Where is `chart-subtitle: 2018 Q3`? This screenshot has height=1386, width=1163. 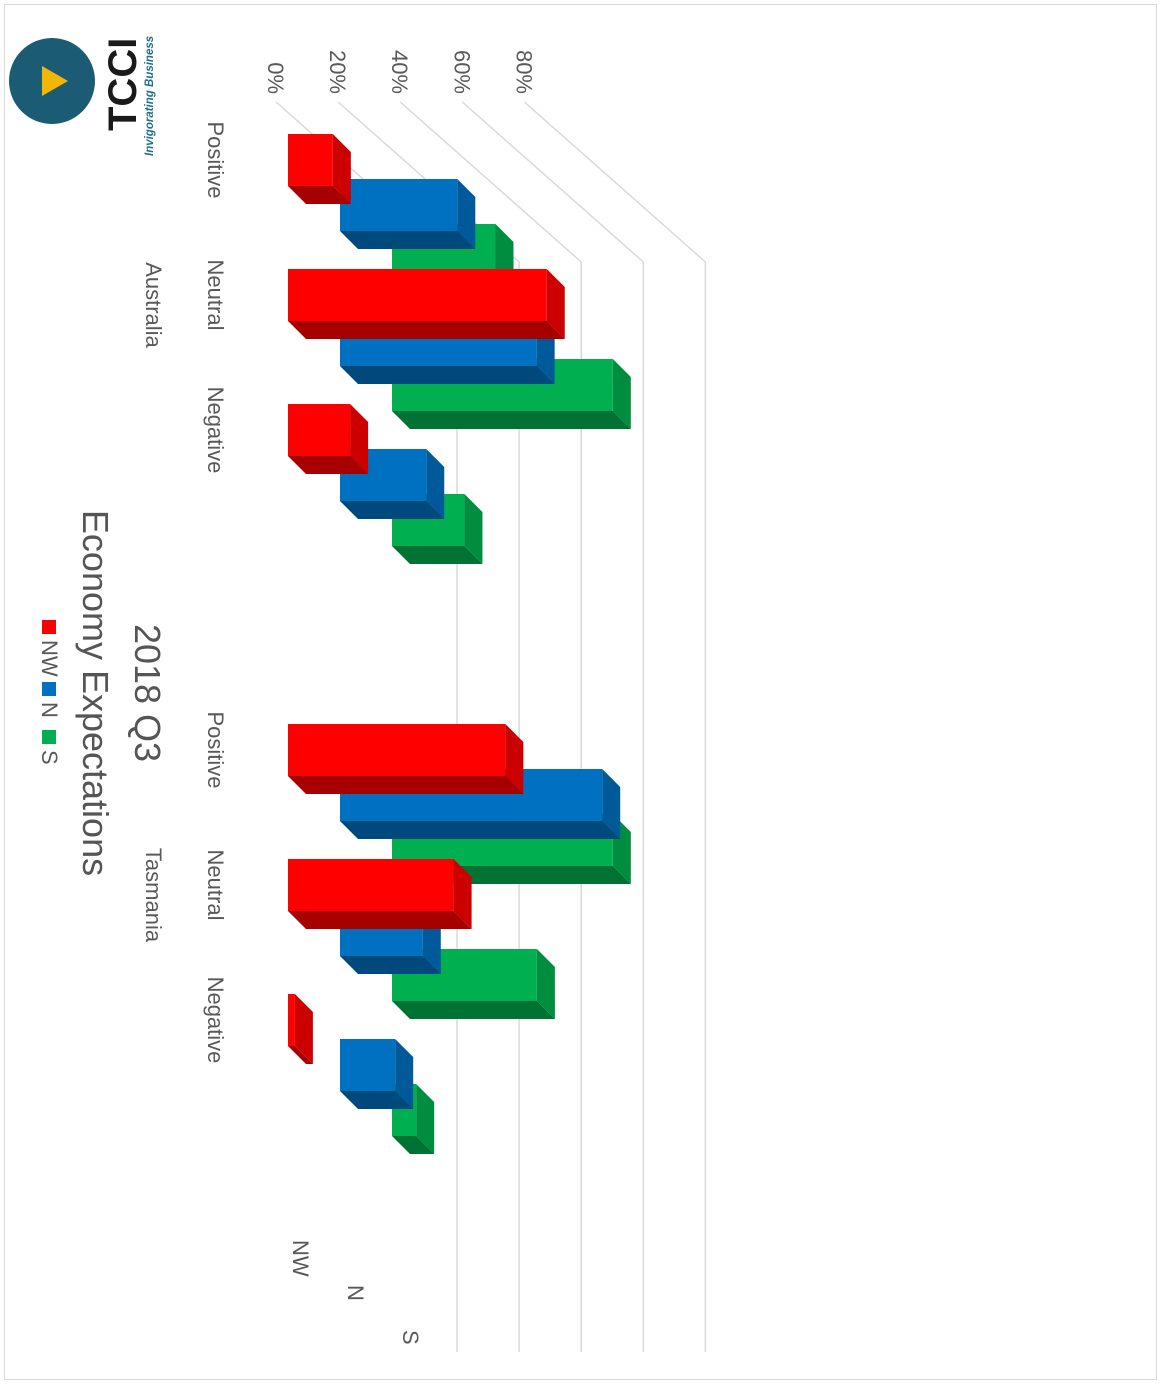
chart-subtitle: 2018 Q3 is located at coordinates (147, 693).